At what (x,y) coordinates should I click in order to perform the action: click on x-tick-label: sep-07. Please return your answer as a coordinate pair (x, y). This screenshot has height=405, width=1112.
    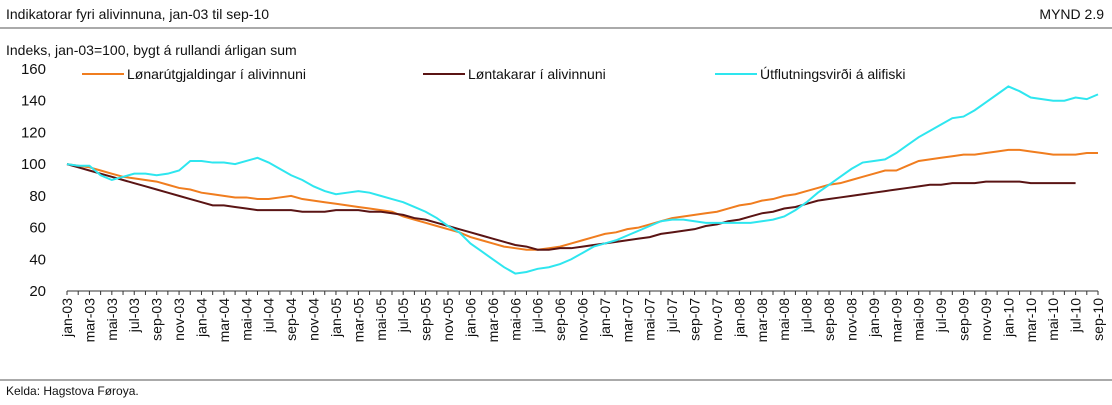
    Looking at the image, I should click on (695, 319).